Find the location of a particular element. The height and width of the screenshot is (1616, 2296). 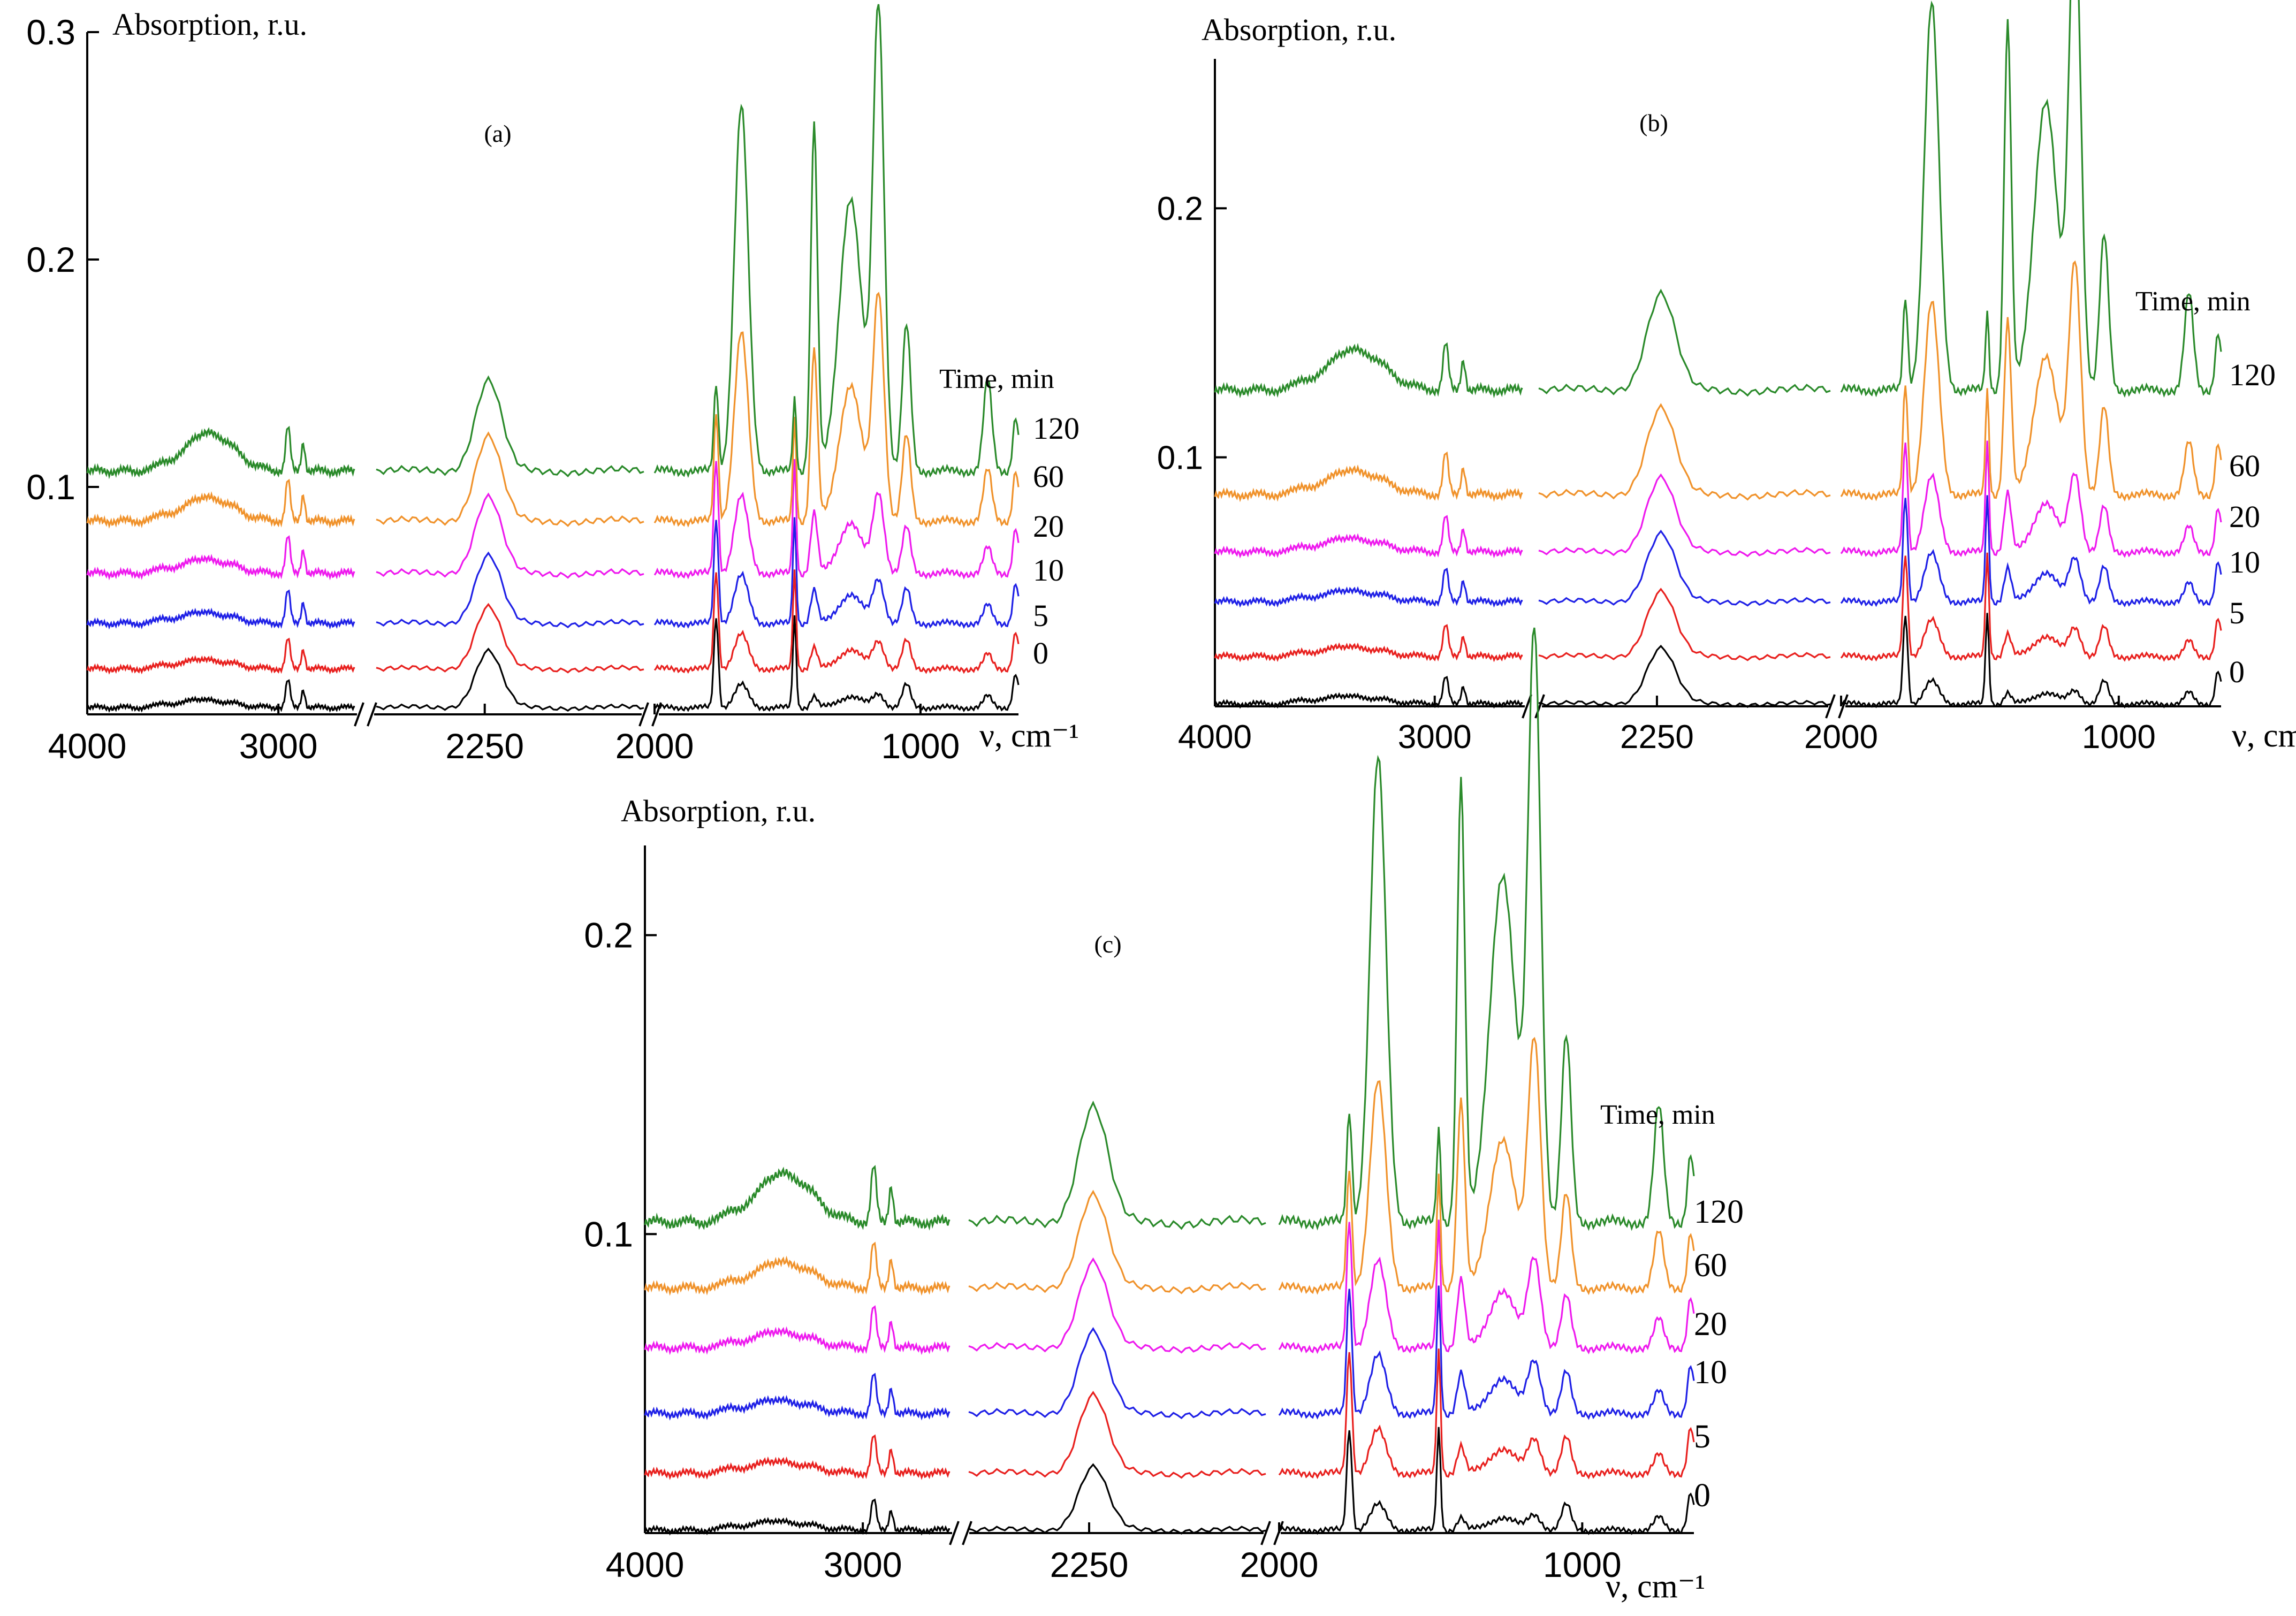

series-20-line-seg2 is located at coordinates (836, 520).